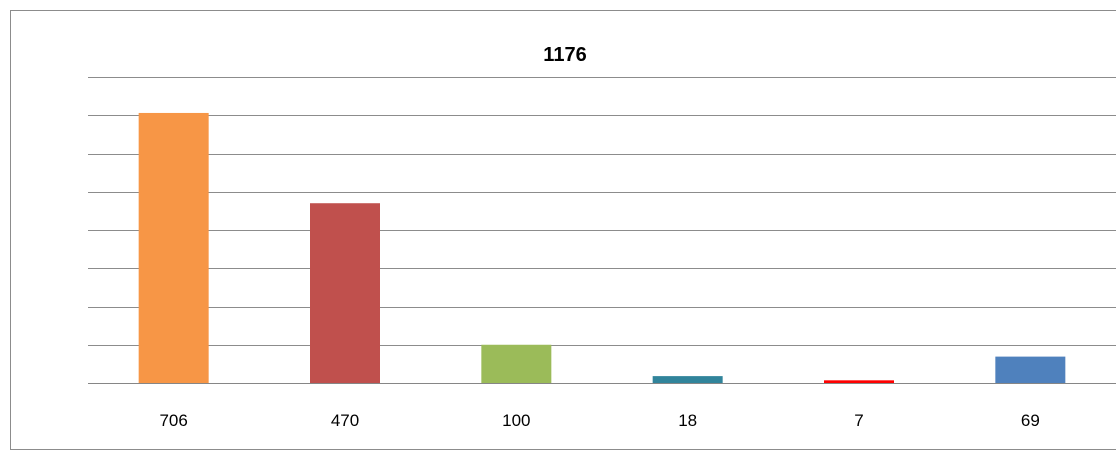  Describe the element at coordinates (516, 420) in the screenshot. I see `category-label: 100` at that location.